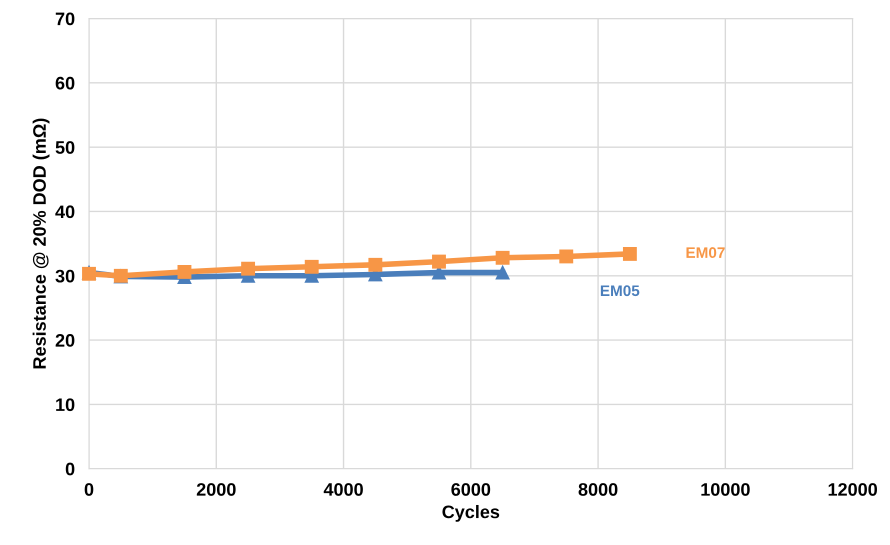  Describe the element at coordinates (65, 83) in the screenshot. I see `y-tick-label: 60` at that location.